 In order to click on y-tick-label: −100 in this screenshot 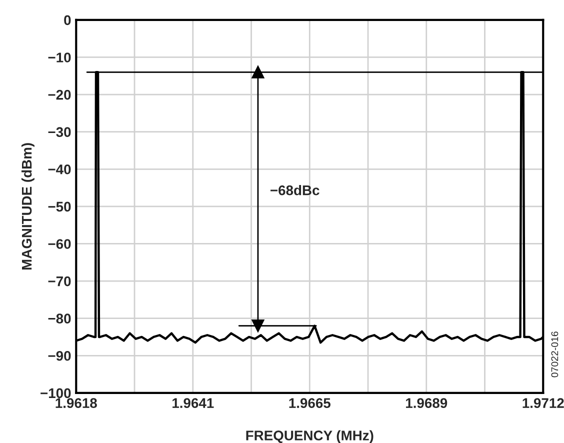, I will do `click(55, 393)`.